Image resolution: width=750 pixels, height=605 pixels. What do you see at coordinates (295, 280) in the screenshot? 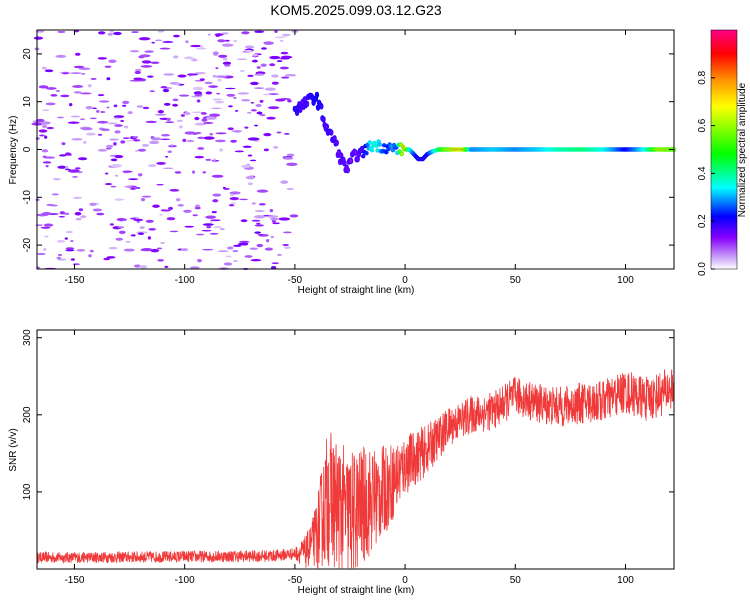
I see `x-tick-label: -50` at bounding box center [295, 280].